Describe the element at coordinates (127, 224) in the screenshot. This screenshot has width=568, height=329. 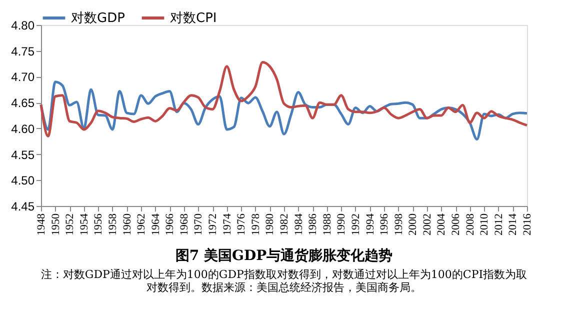
I see `x-tick-label: 1960` at that location.